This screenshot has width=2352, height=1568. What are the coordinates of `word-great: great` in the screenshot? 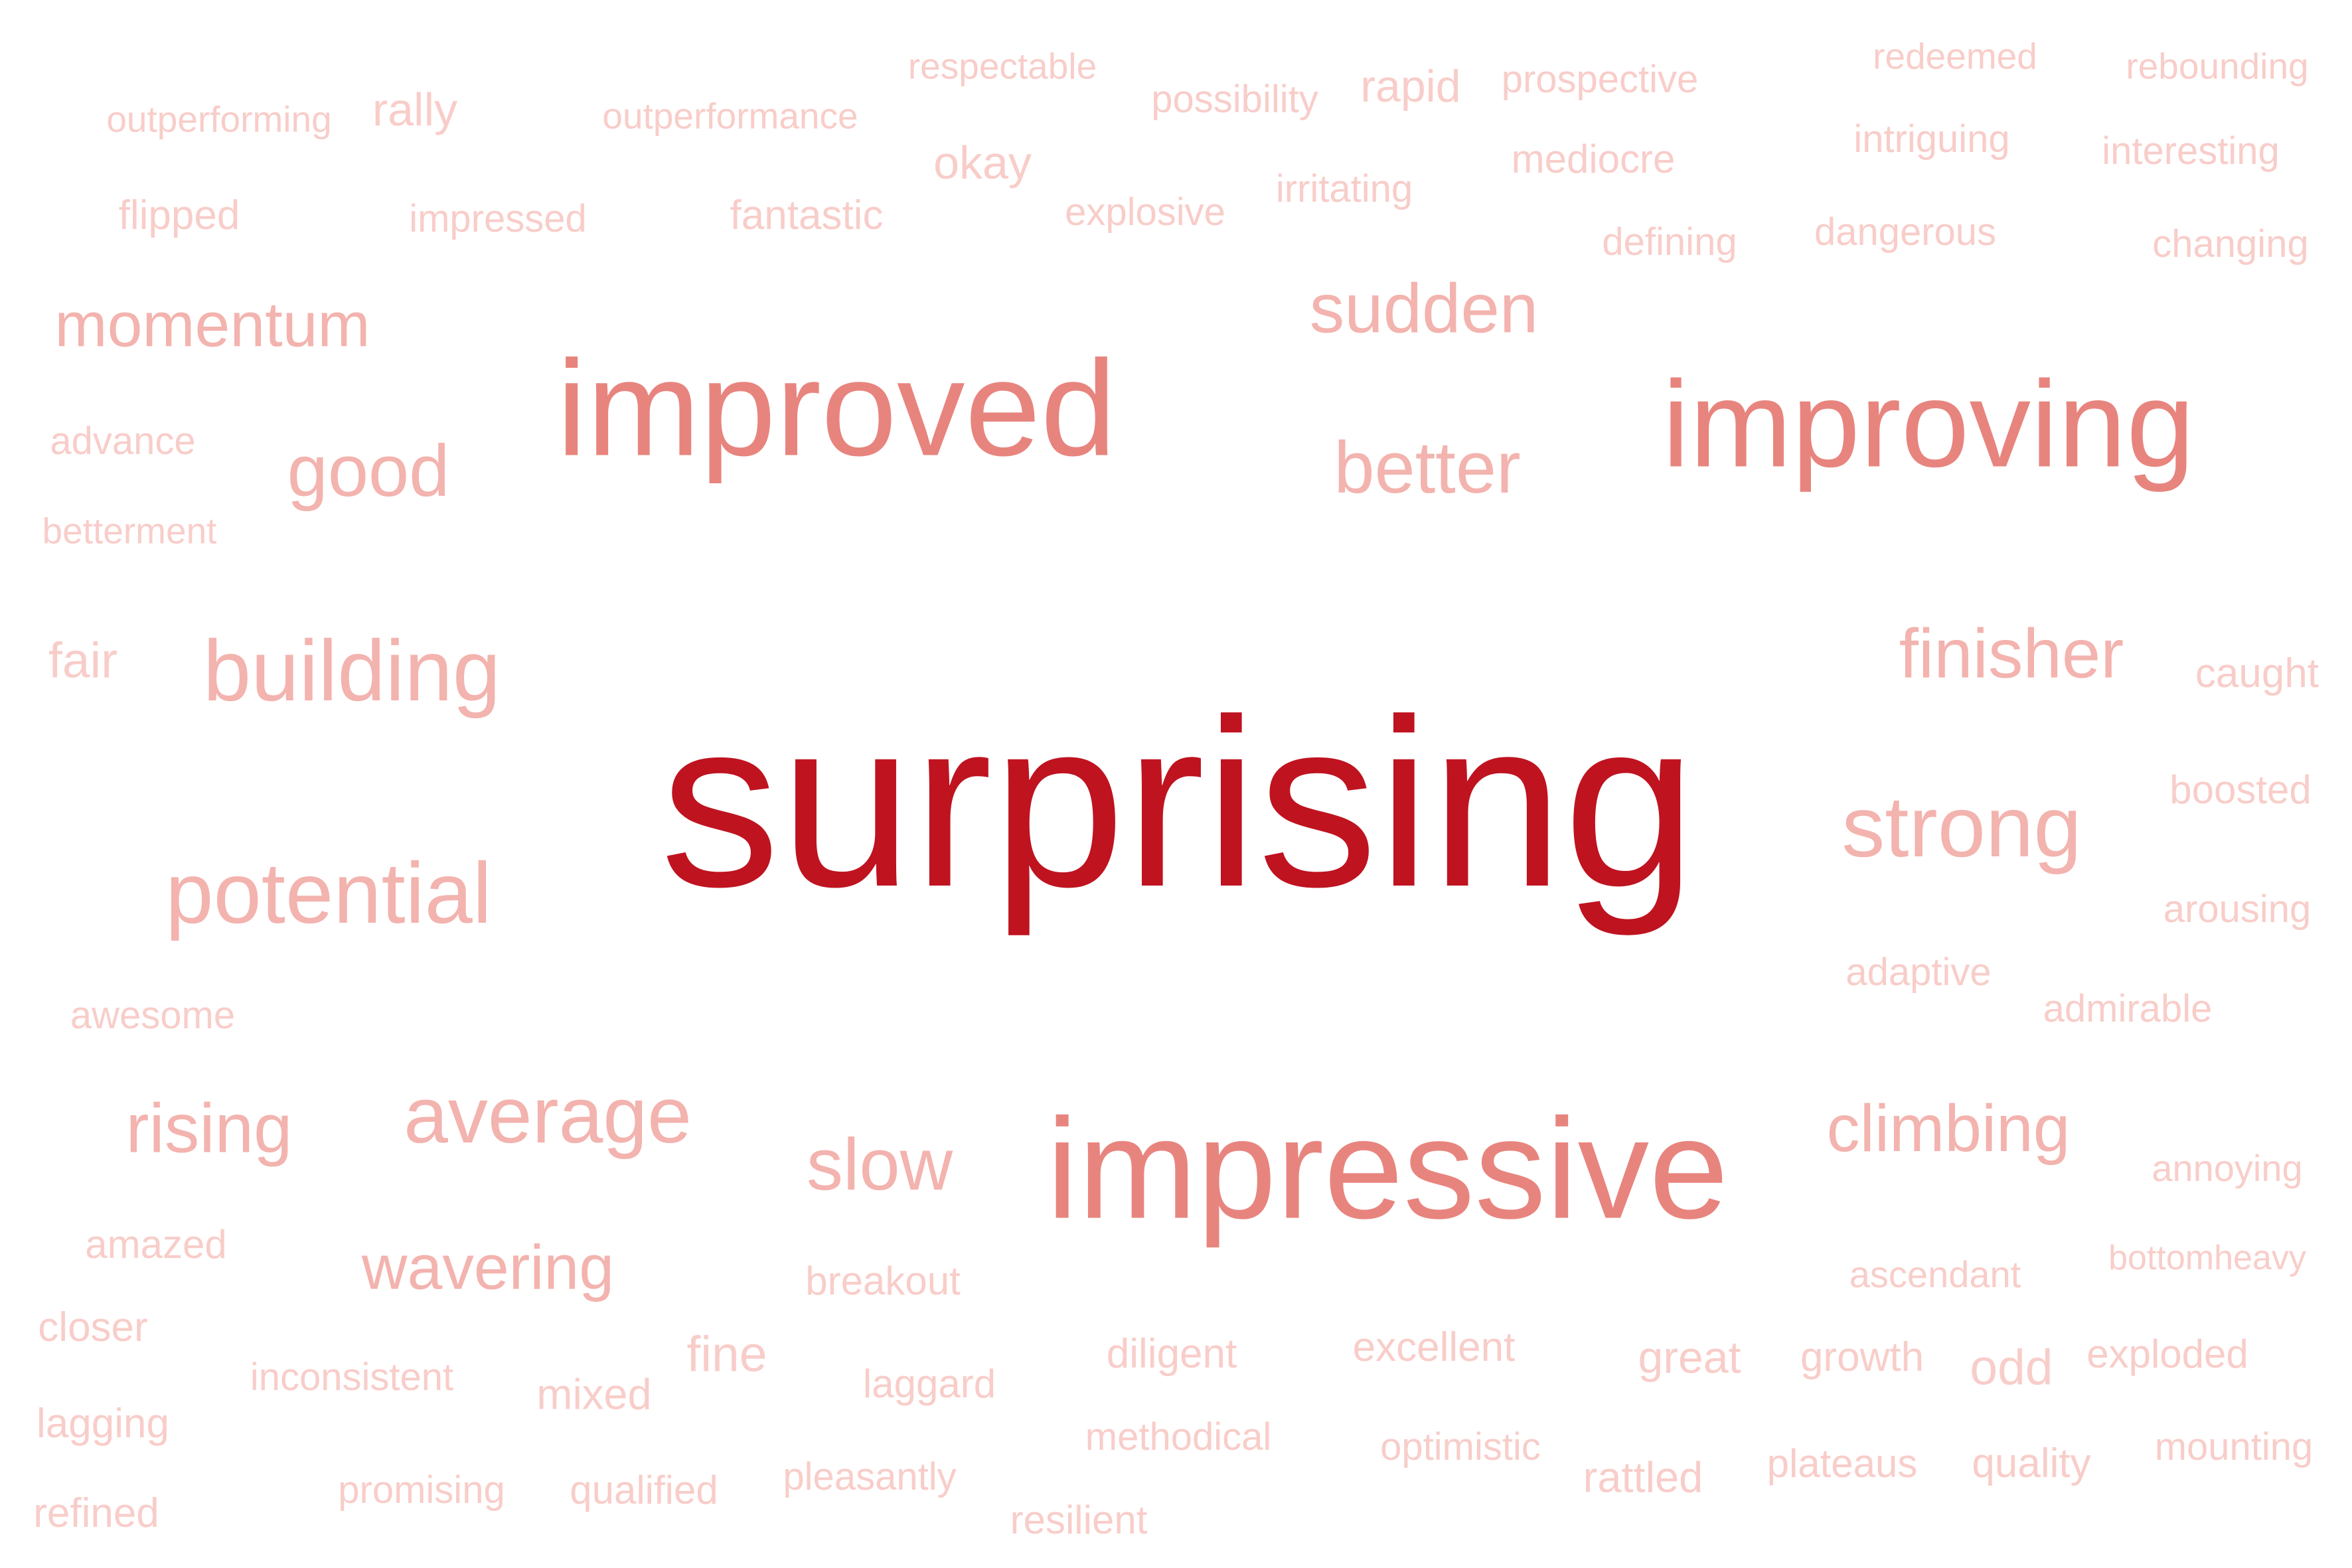 It's located at (1690, 1358).